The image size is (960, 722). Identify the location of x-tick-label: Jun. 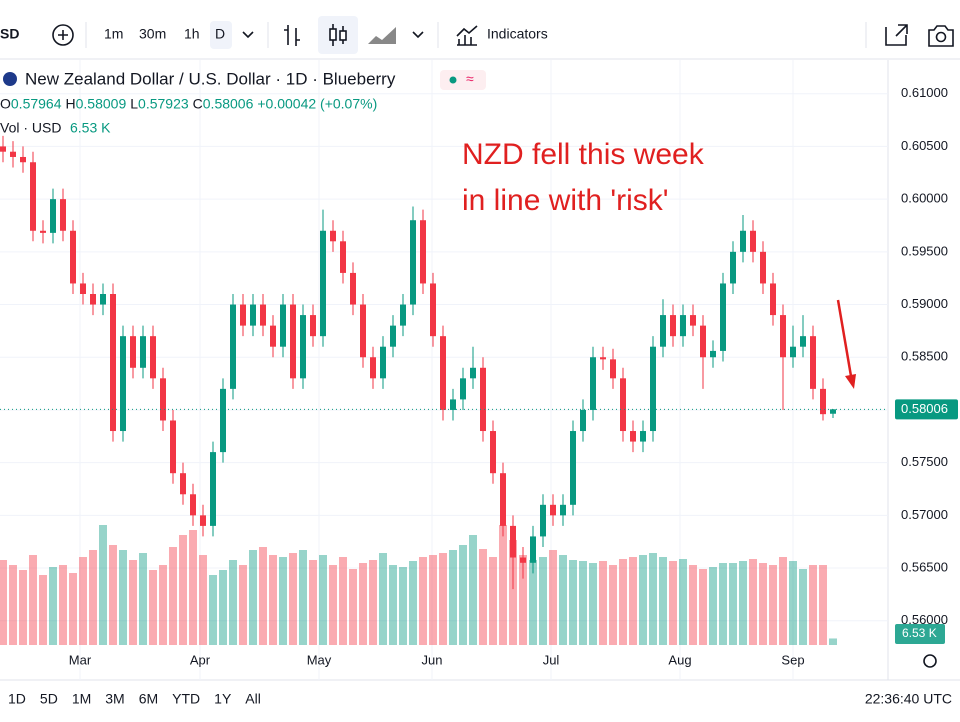
(432, 659).